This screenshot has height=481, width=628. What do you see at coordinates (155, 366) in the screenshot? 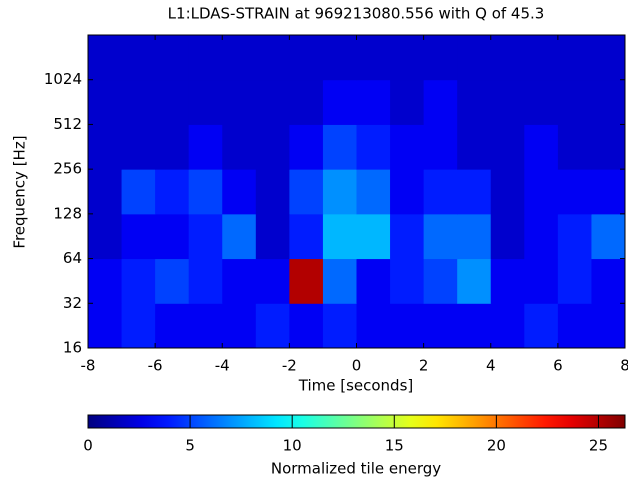
I see `x-tick-label: -6` at bounding box center [155, 366].